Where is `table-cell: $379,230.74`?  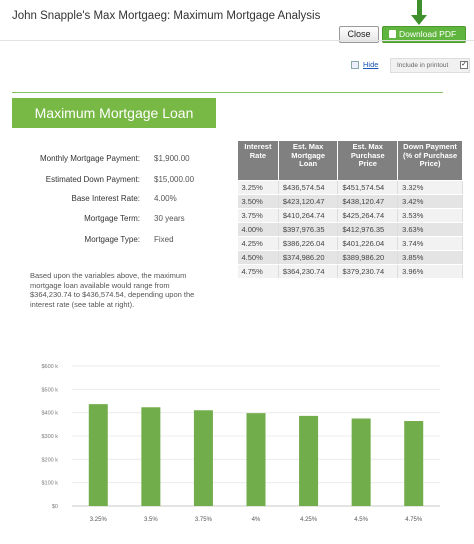 table-cell: $379,230.74 is located at coordinates (368, 271).